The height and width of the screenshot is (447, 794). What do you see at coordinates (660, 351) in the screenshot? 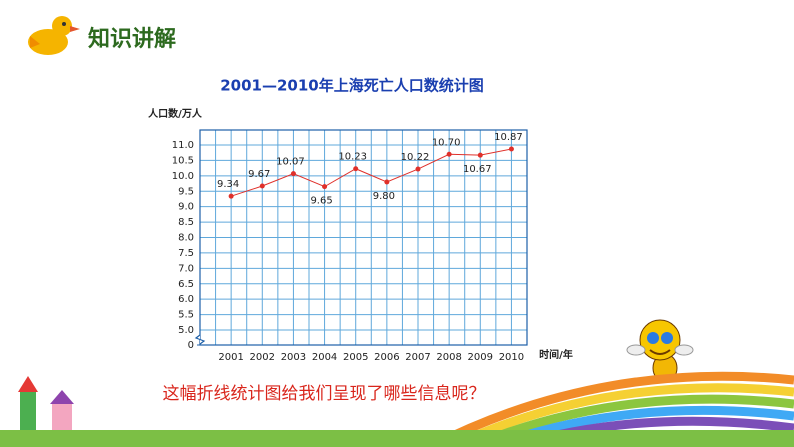
I see `bee-icon` at bounding box center [660, 351].